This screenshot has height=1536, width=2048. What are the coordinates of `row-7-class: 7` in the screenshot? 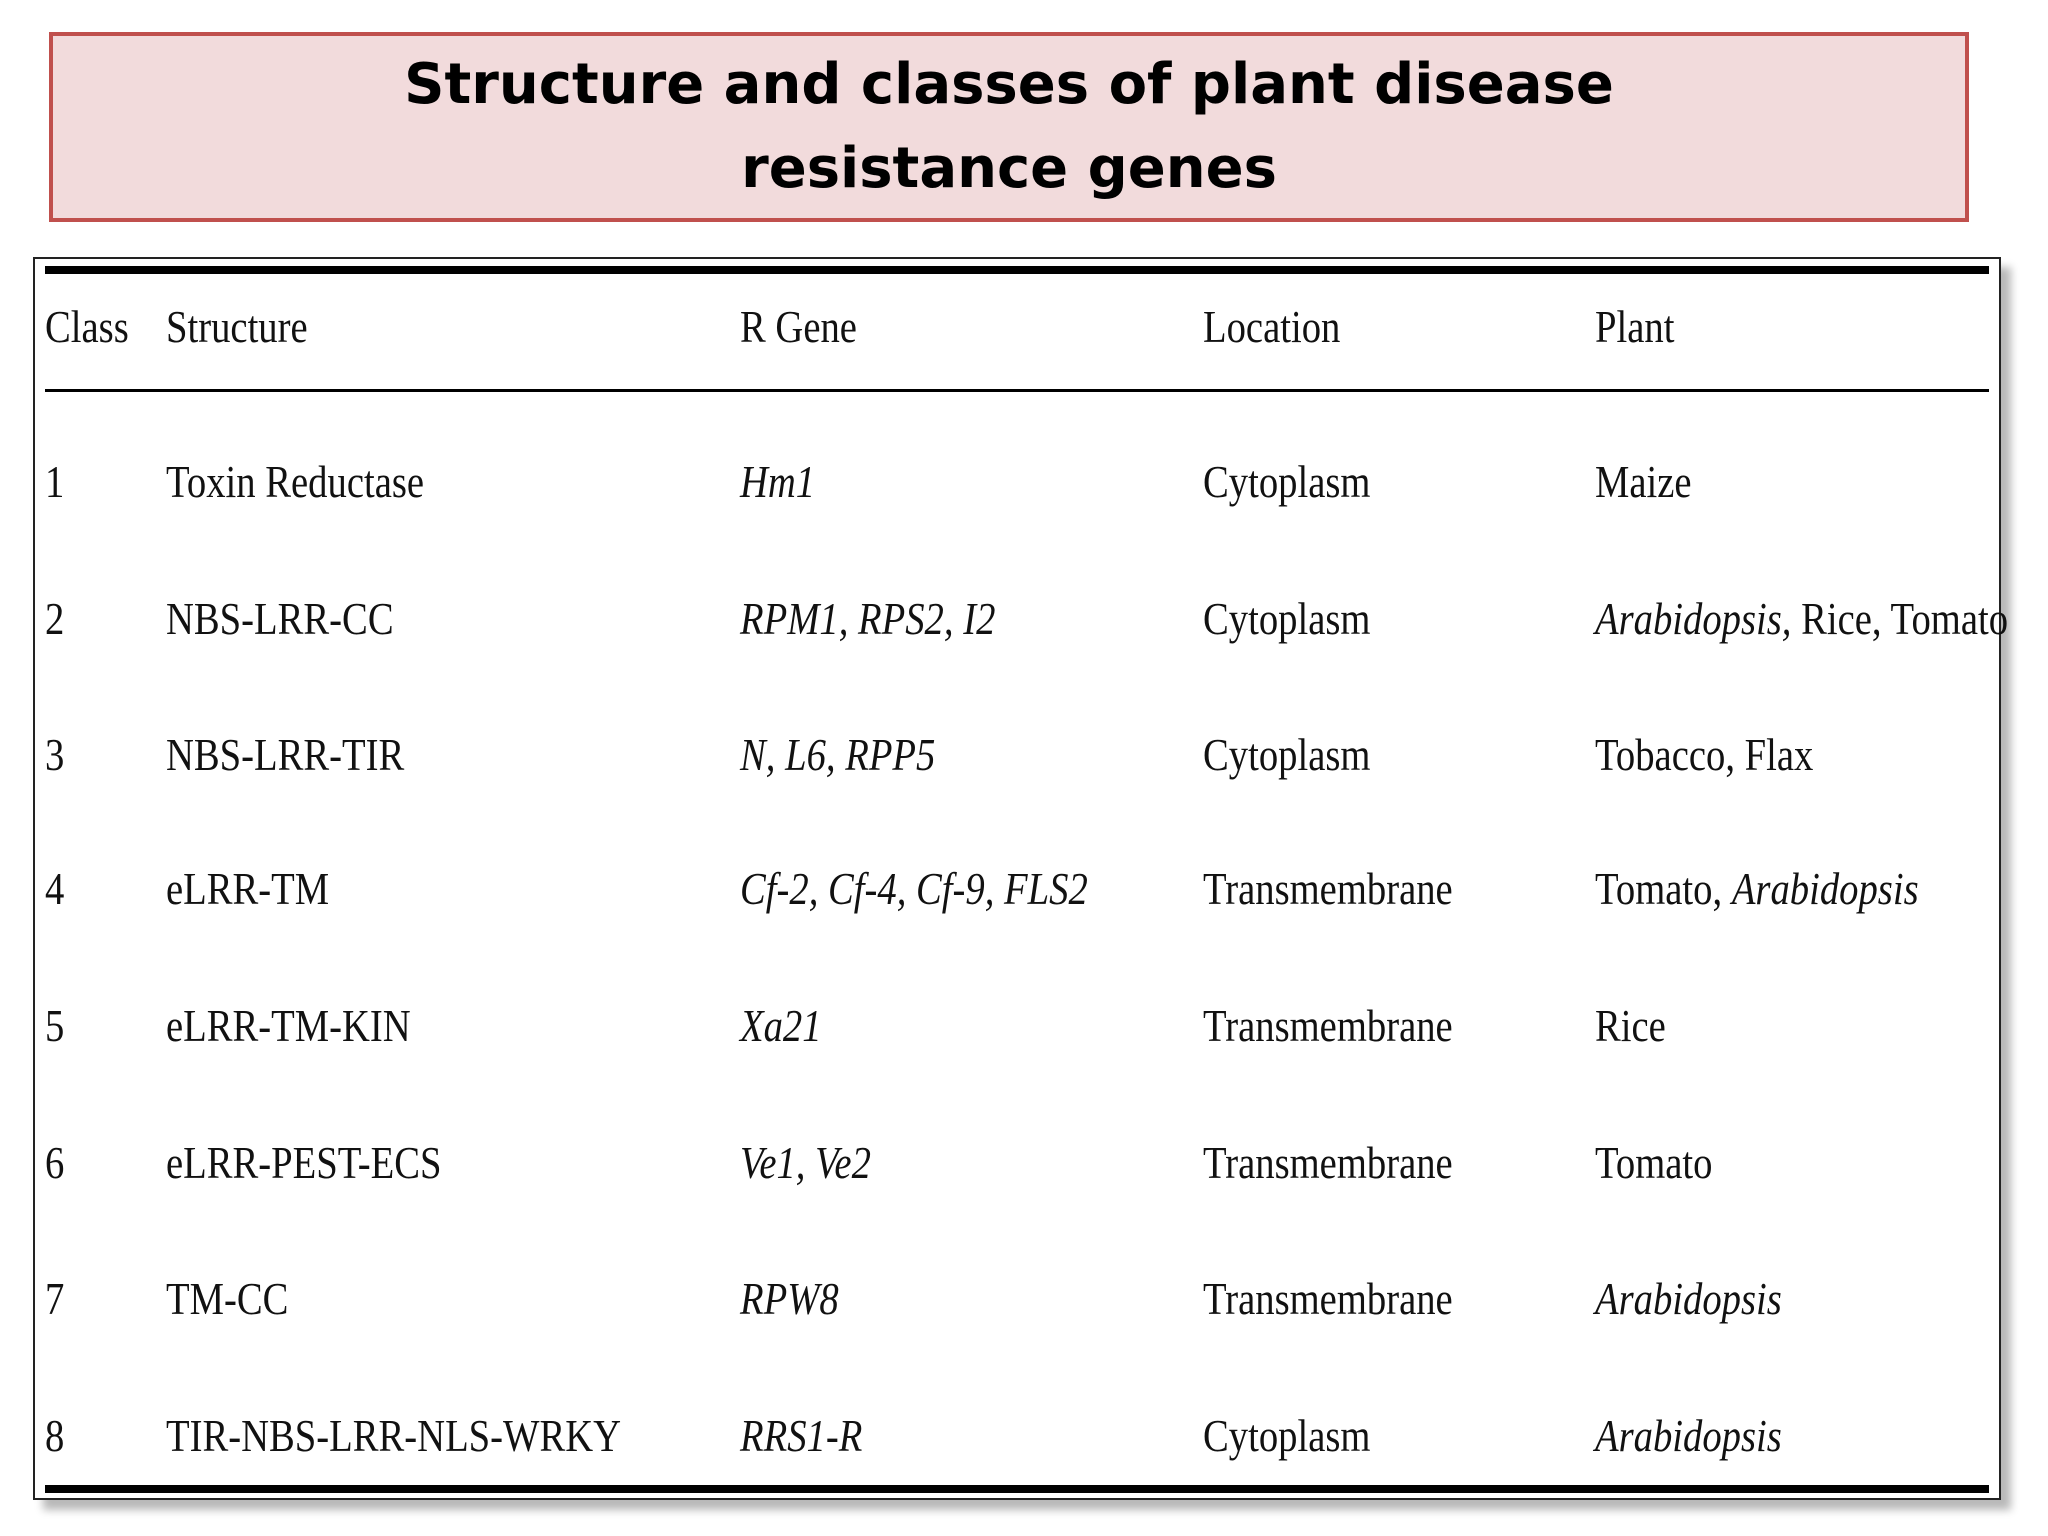 It's located at (55, 1298).